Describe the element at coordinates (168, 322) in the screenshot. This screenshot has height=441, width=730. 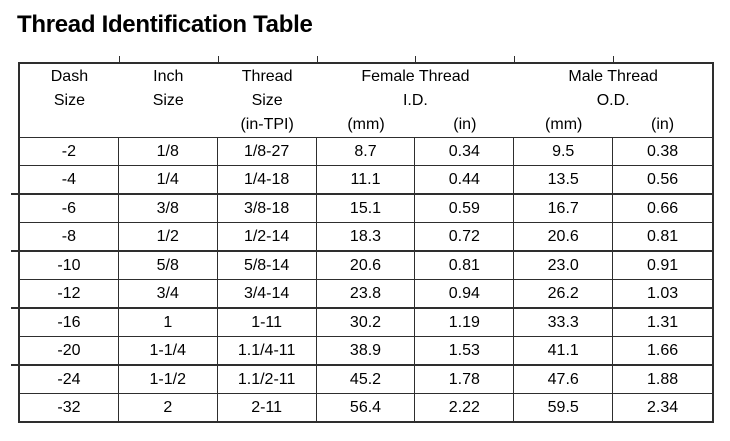
I see `table-cell: 1` at that location.